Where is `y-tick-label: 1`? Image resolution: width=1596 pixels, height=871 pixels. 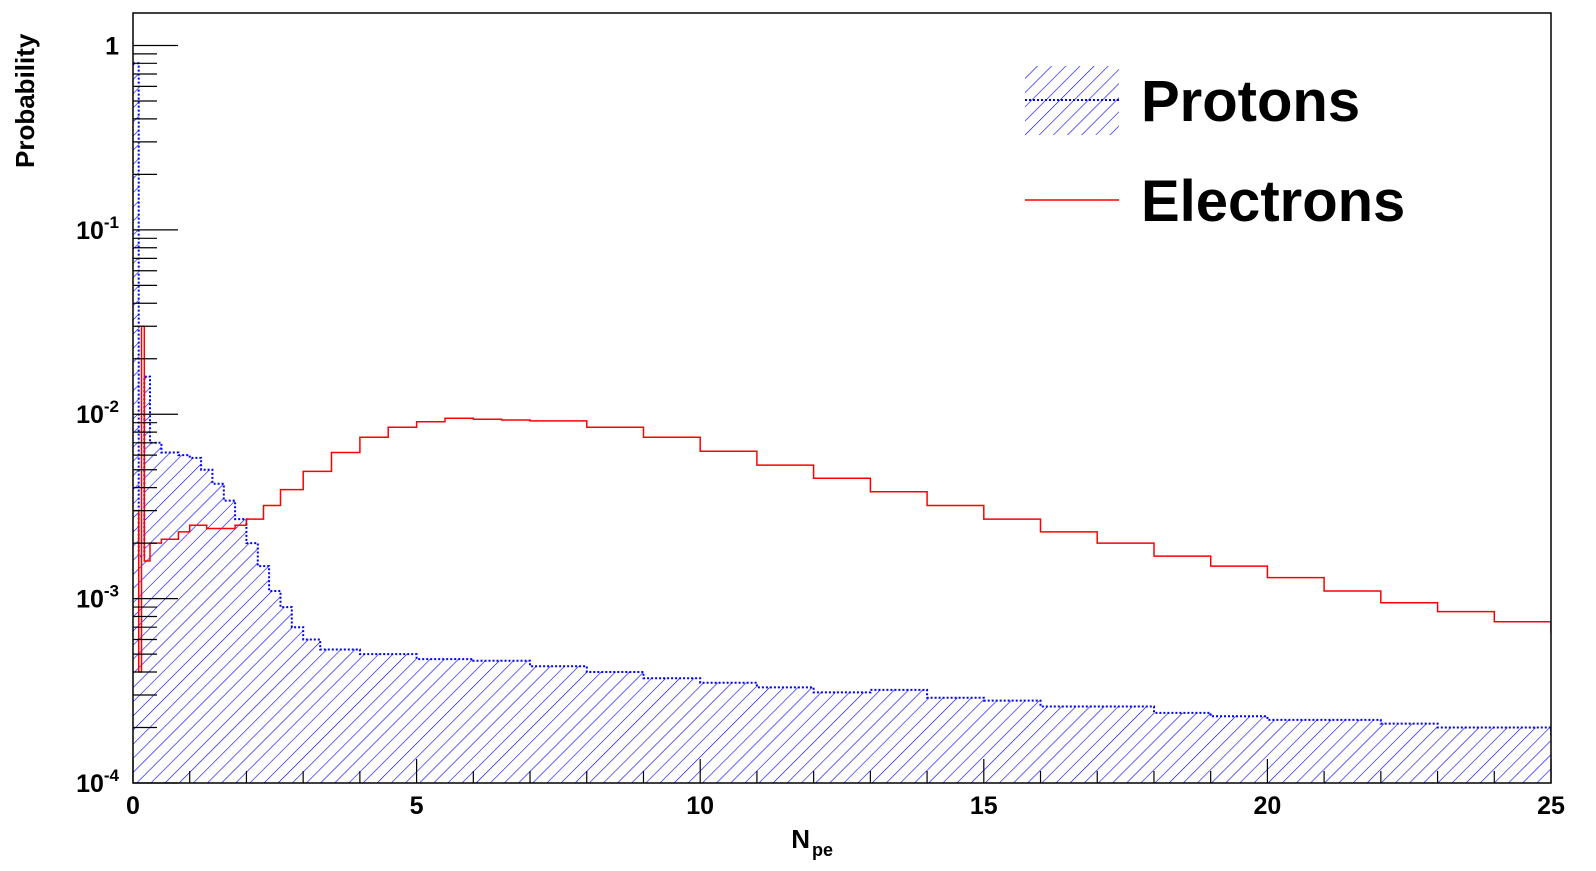 y-tick-label: 1 is located at coordinates (112, 46).